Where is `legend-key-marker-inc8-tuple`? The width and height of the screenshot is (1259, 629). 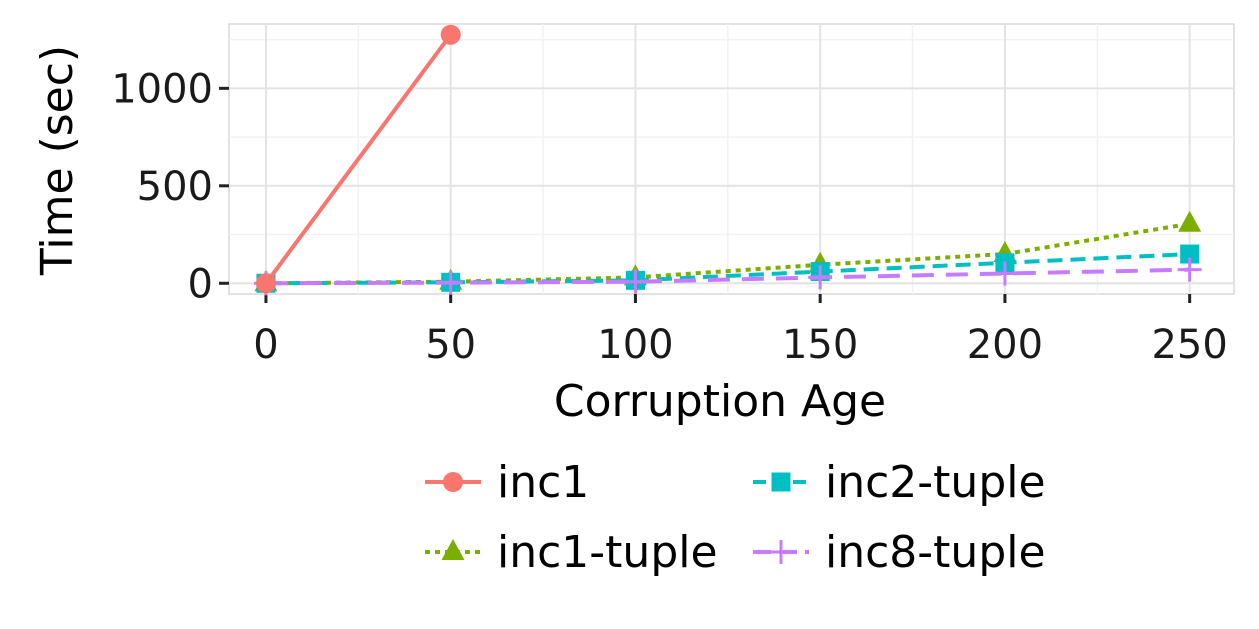 legend-key-marker-inc8-tuple is located at coordinates (781, 552).